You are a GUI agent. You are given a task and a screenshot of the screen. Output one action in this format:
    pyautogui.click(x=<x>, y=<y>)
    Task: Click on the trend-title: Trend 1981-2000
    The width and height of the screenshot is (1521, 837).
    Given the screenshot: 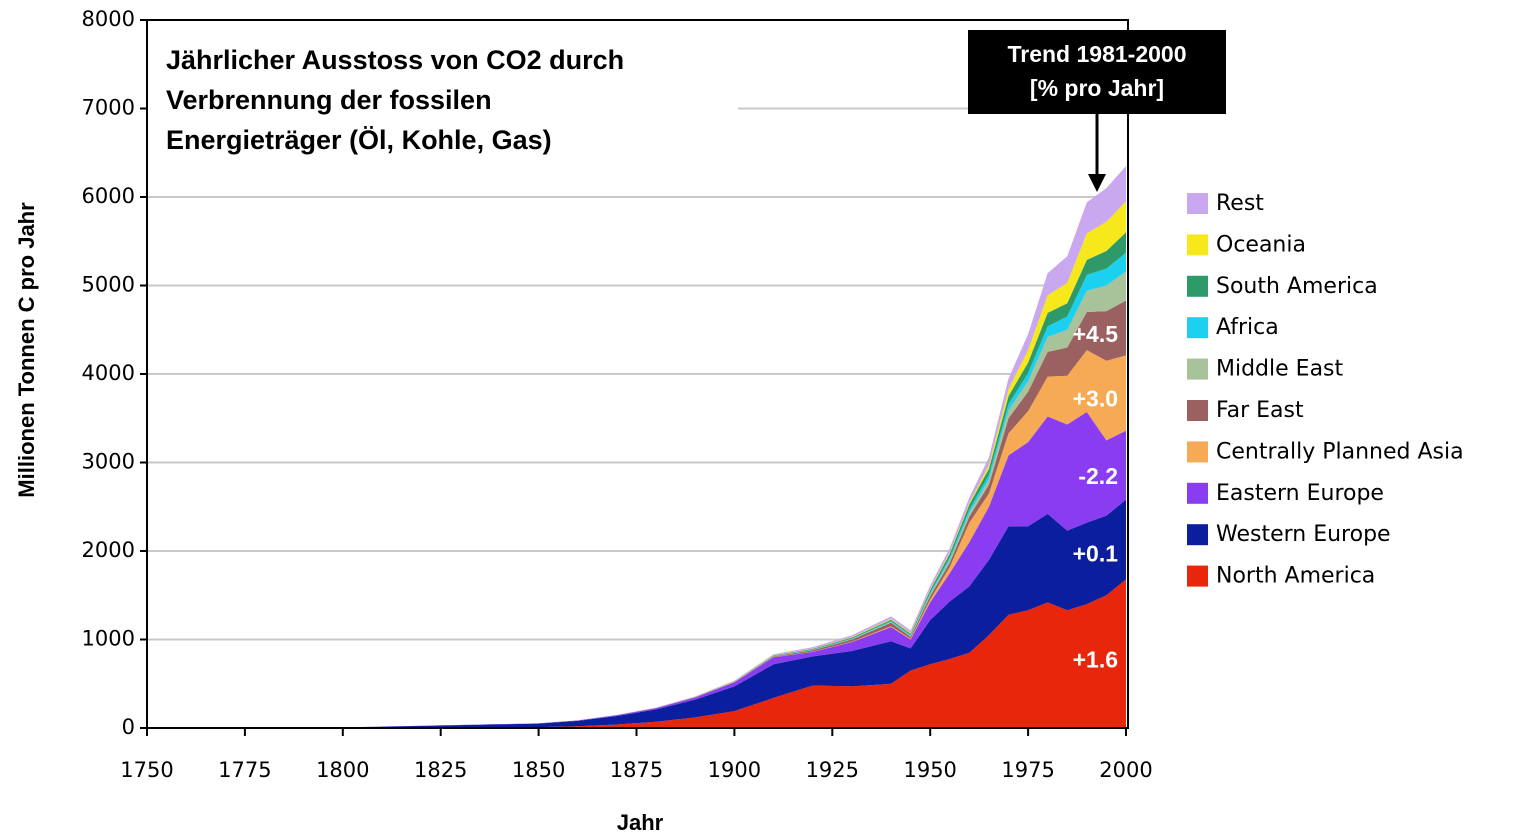 What is the action you would take?
    pyautogui.click(x=1096, y=54)
    